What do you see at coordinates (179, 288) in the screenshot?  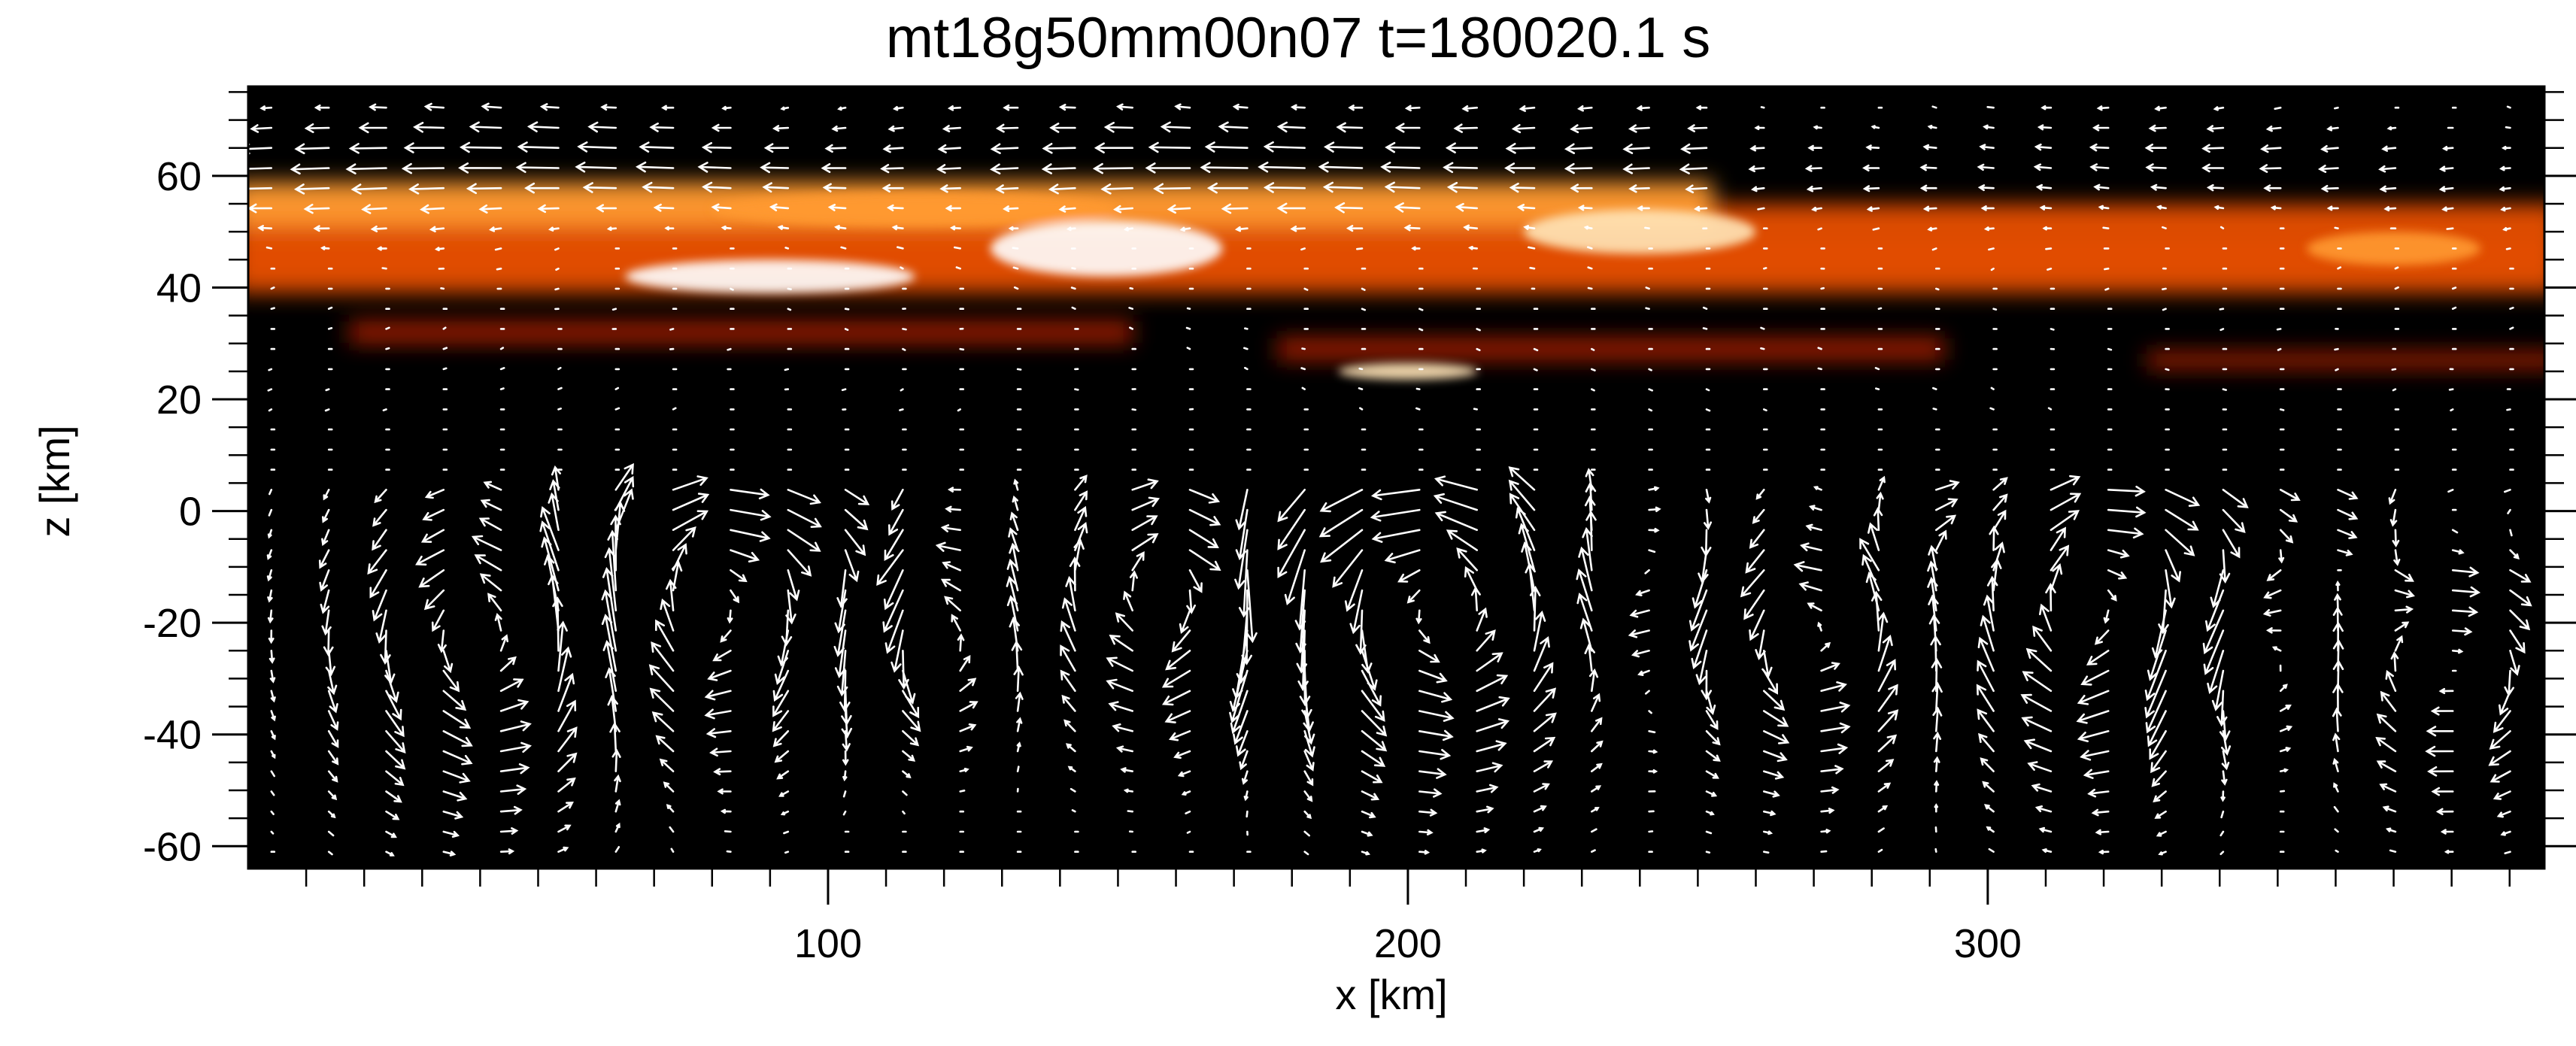 I see `y-tick-label: 40` at bounding box center [179, 288].